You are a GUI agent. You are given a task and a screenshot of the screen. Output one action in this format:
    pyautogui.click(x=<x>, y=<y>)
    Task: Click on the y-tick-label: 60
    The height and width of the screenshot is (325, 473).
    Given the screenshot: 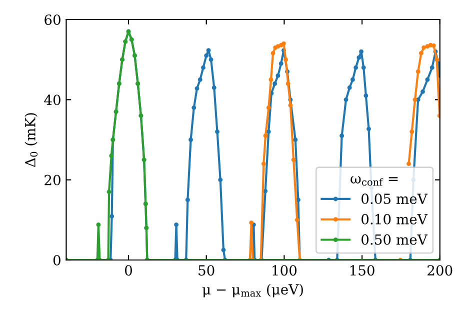 What is the action you would take?
    pyautogui.click(x=52, y=19)
    